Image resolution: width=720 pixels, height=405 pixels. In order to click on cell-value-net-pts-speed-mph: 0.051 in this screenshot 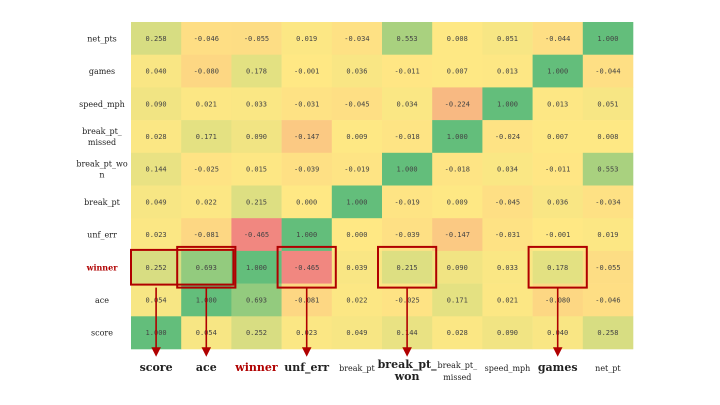, I will do `click(507, 39)`.